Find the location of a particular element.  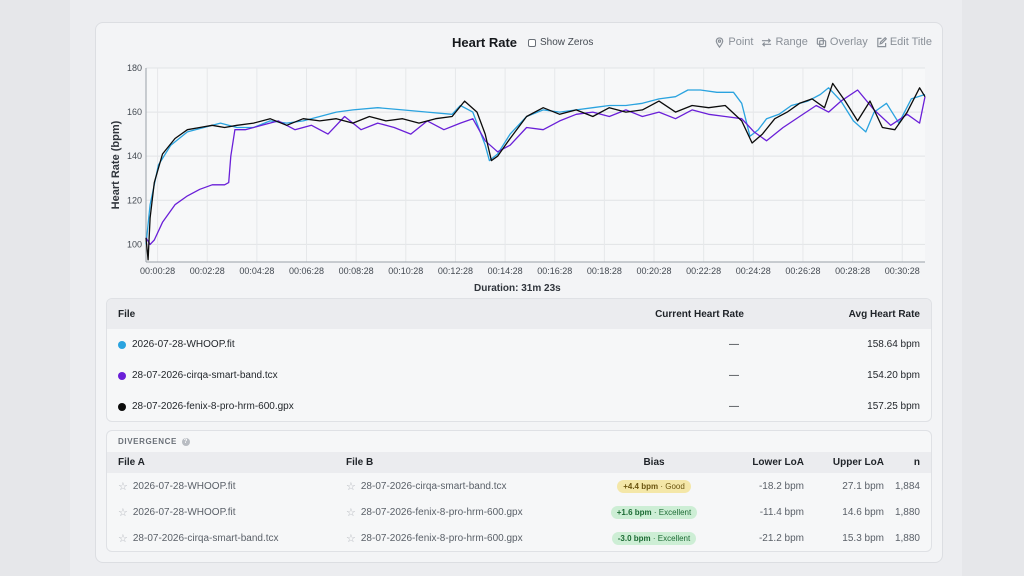

bias-badge: +1.6 bpm · Excellent is located at coordinates (654, 512).